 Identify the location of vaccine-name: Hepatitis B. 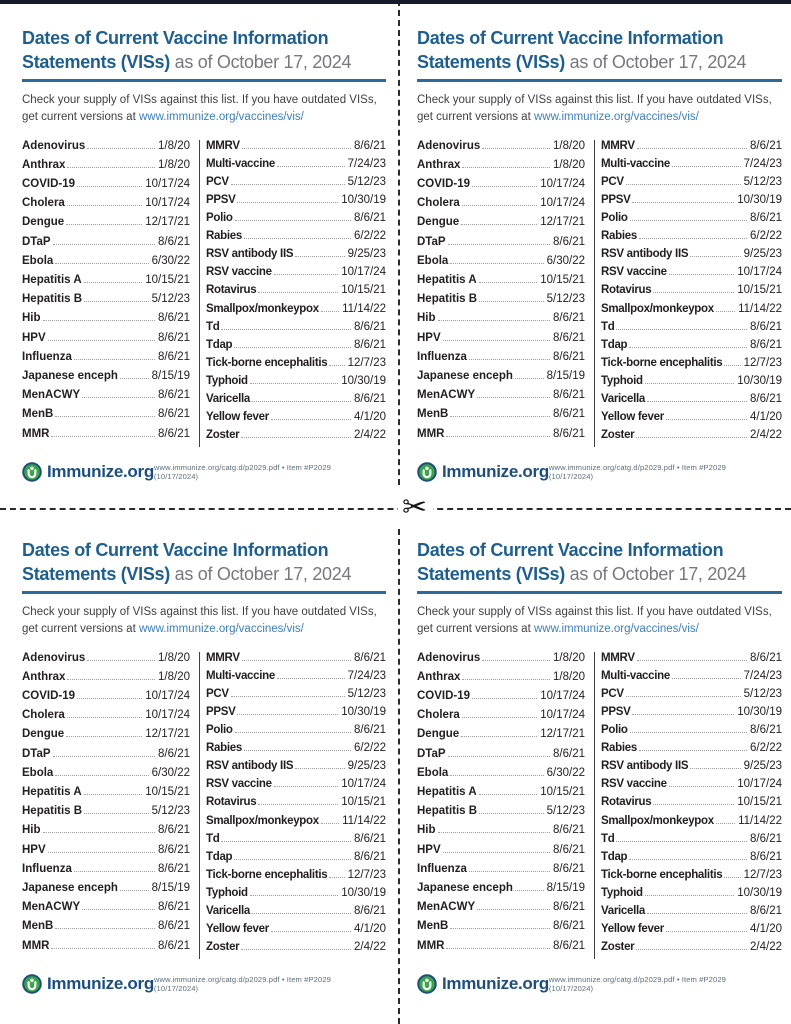
(52, 299).